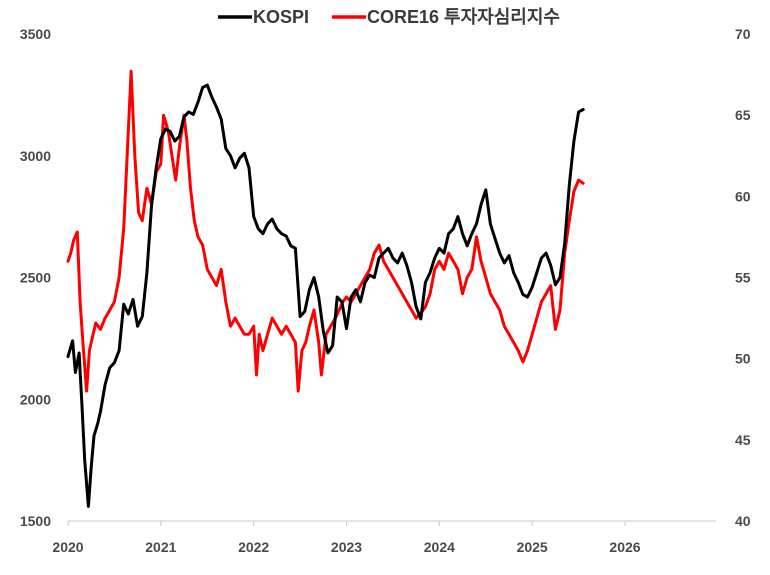  What do you see at coordinates (624, 547) in the screenshot?
I see `x-tick-label: 2026` at bounding box center [624, 547].